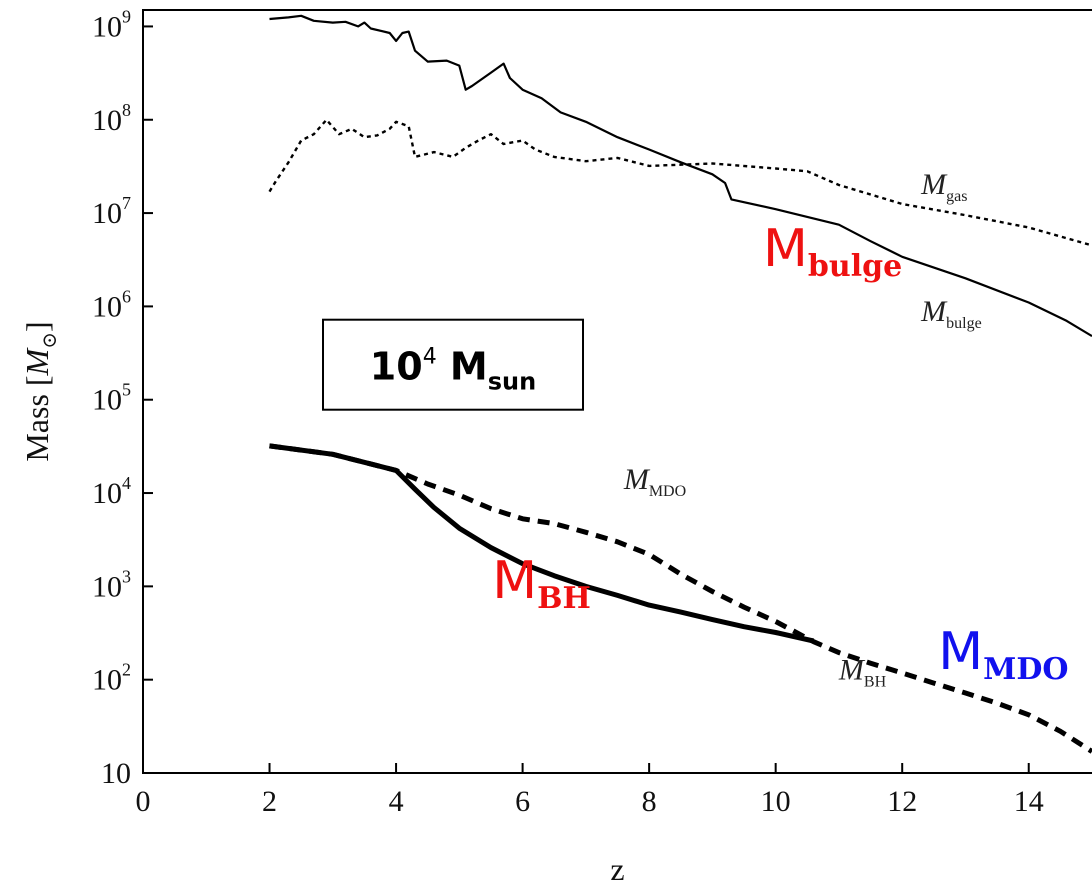  Describe the element at coordinates (956, 196) in the screenshot. I see `curve-label-sub: gas` at that location.